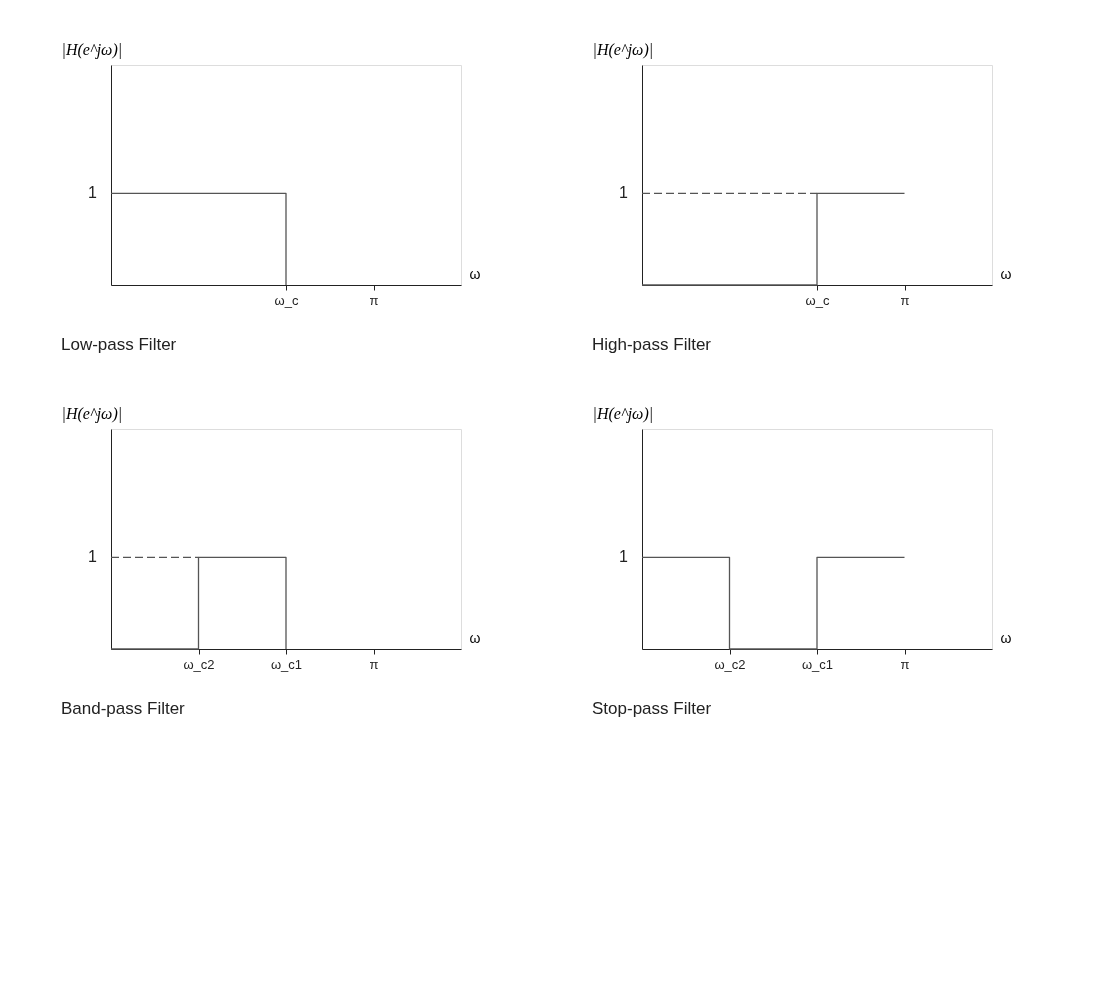 Image resolution: width=1093 pixels, height=1000 pixels. Describe the element at coordinates (123, 708) in the screenshot. I see `text: Band-pass Filter` at that location.